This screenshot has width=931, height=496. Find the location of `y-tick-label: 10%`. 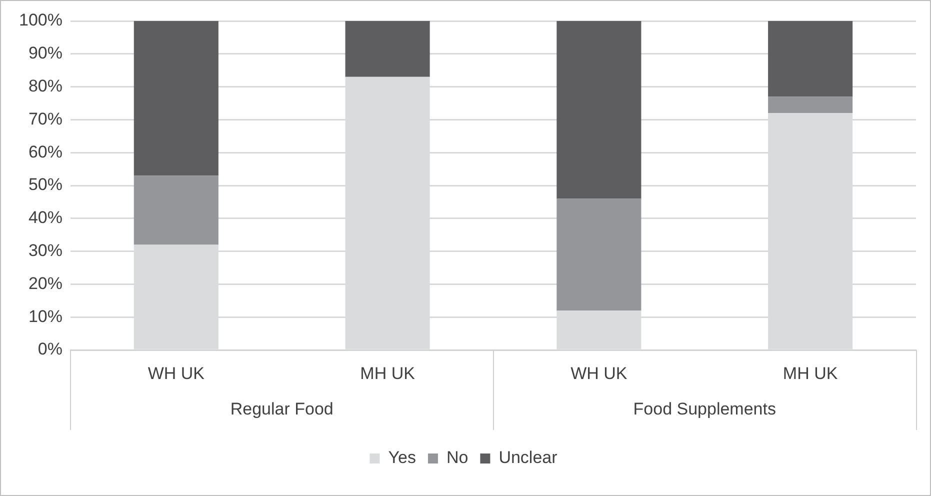

y-tick-label: 10% is located at coordinates (45, 316).